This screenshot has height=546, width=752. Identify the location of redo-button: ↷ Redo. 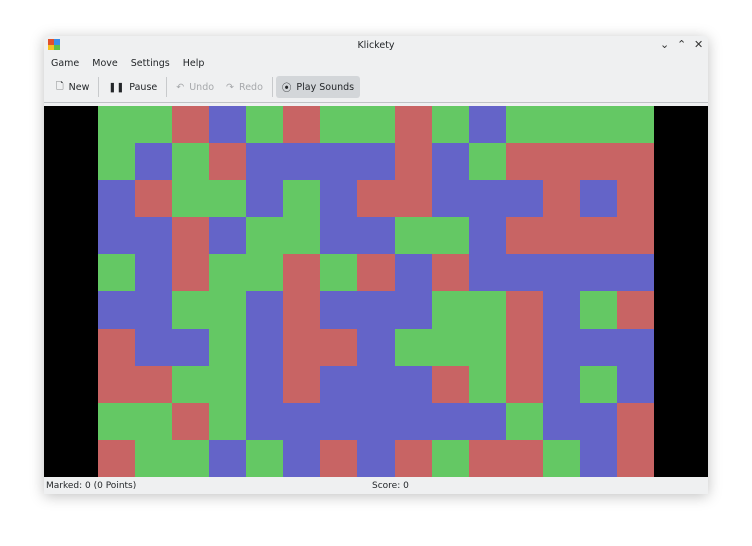
(244, 87).